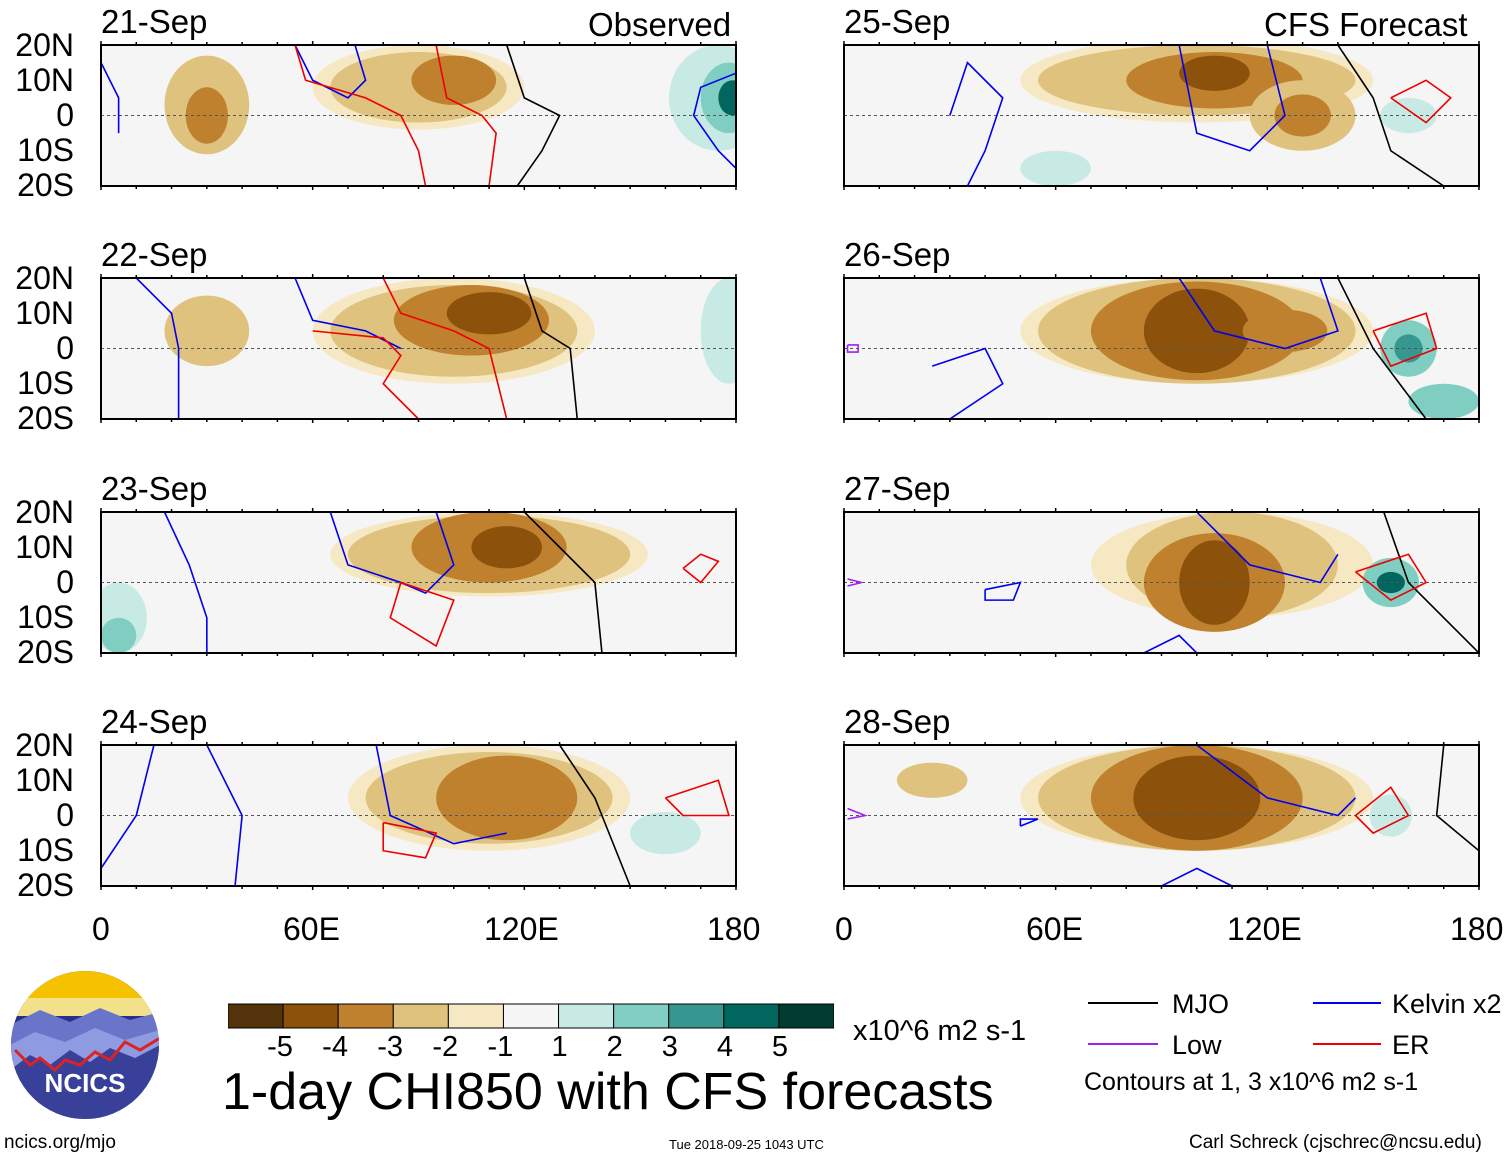  What do you see at coordinates (60, 1142) in the screenshot?
I see `footer-url: ncics.org/mjo` at bounding box center [60, 1142].